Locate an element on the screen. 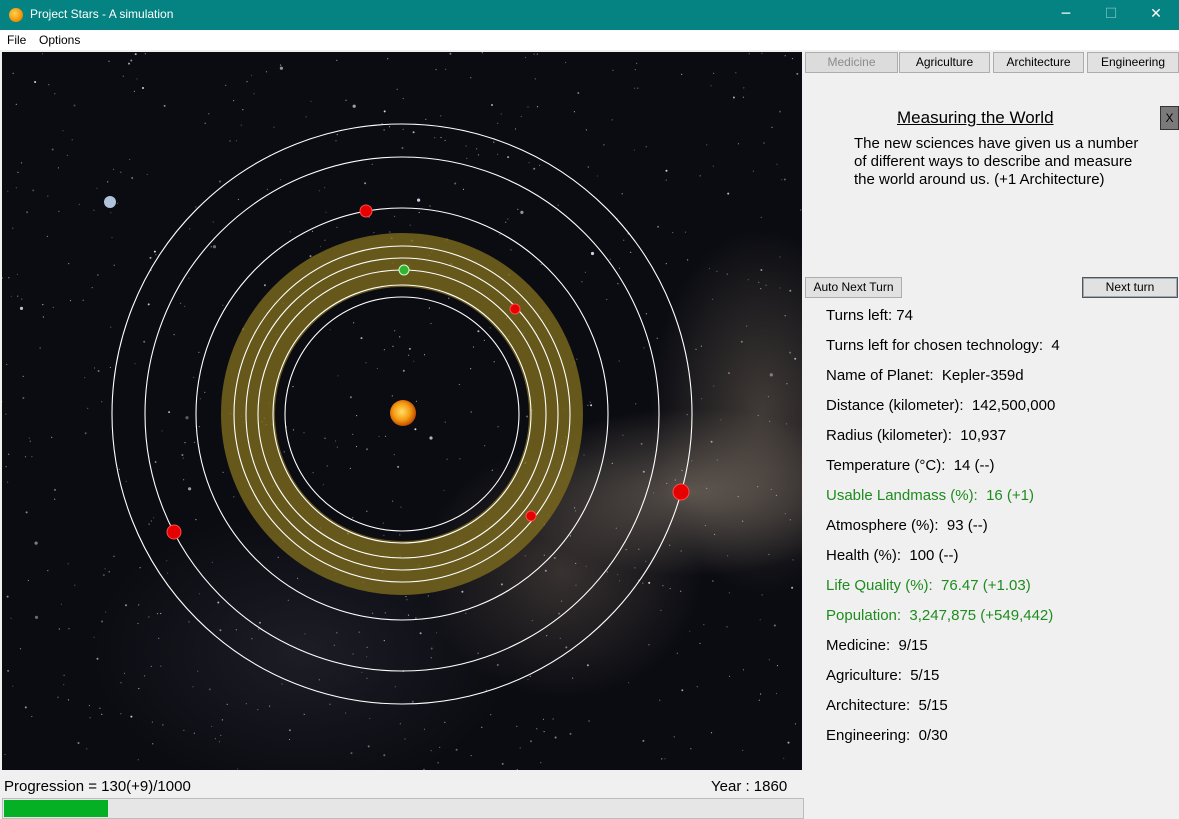 The height and width of the screenshot is (819, 1179). maximize-button: ☐ is located at coordinates (1111, 14).